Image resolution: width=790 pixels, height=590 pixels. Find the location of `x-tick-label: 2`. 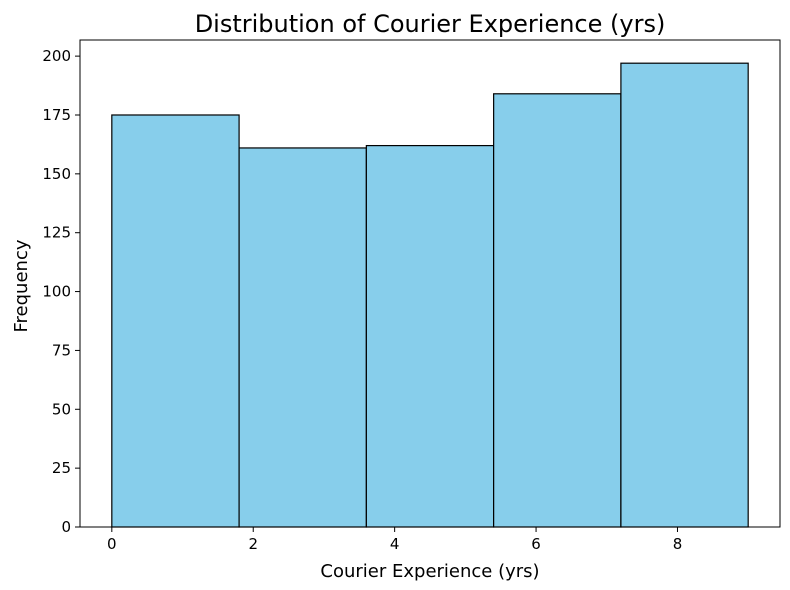

x-tick-label: 2 is located at coordinates (253, 544).